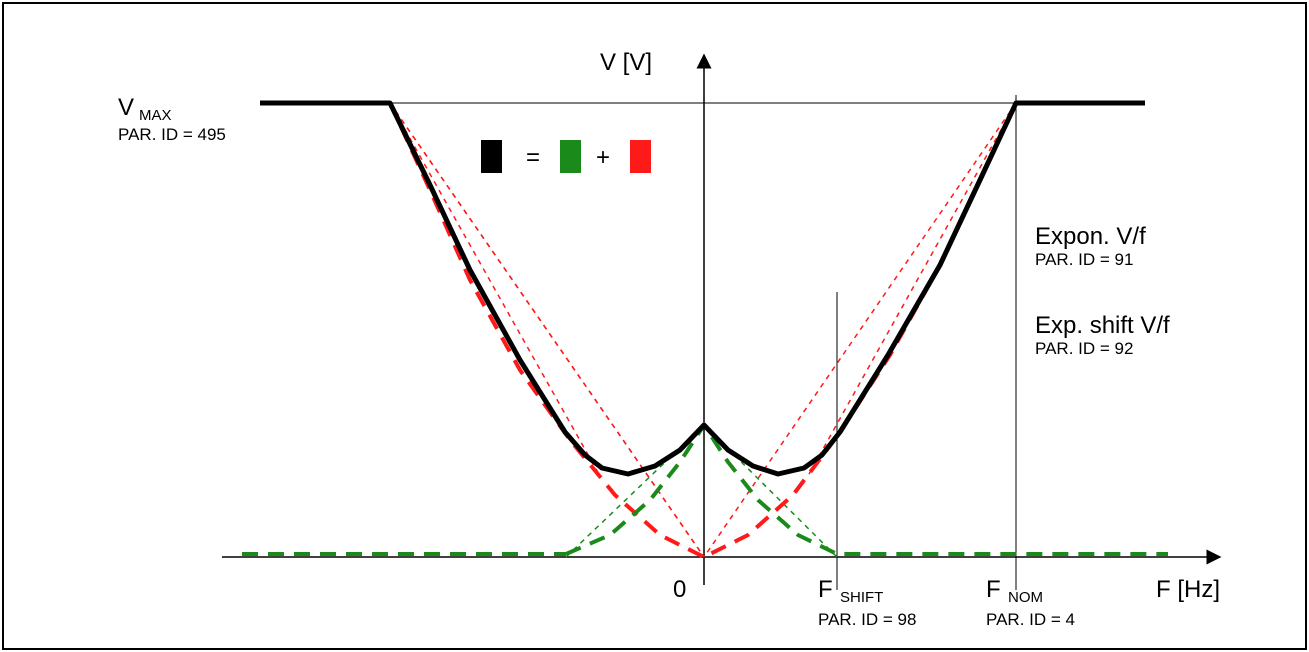 The height and width of the screenshot is (652, 1309). I want to click on exp-shift-vf-label: Exp. shift V/f, so click(1102, 325).